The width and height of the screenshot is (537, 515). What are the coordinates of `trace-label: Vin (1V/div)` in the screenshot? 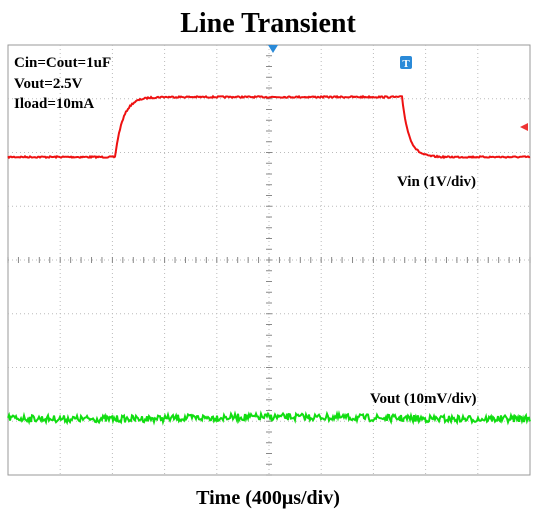 It's located at (436, 182).